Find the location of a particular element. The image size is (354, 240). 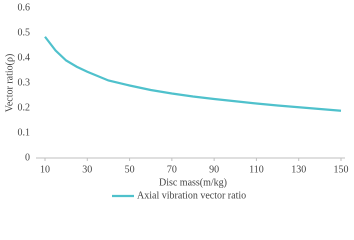

y-tick-label: 0.1 is located at coordinates (24, 132).